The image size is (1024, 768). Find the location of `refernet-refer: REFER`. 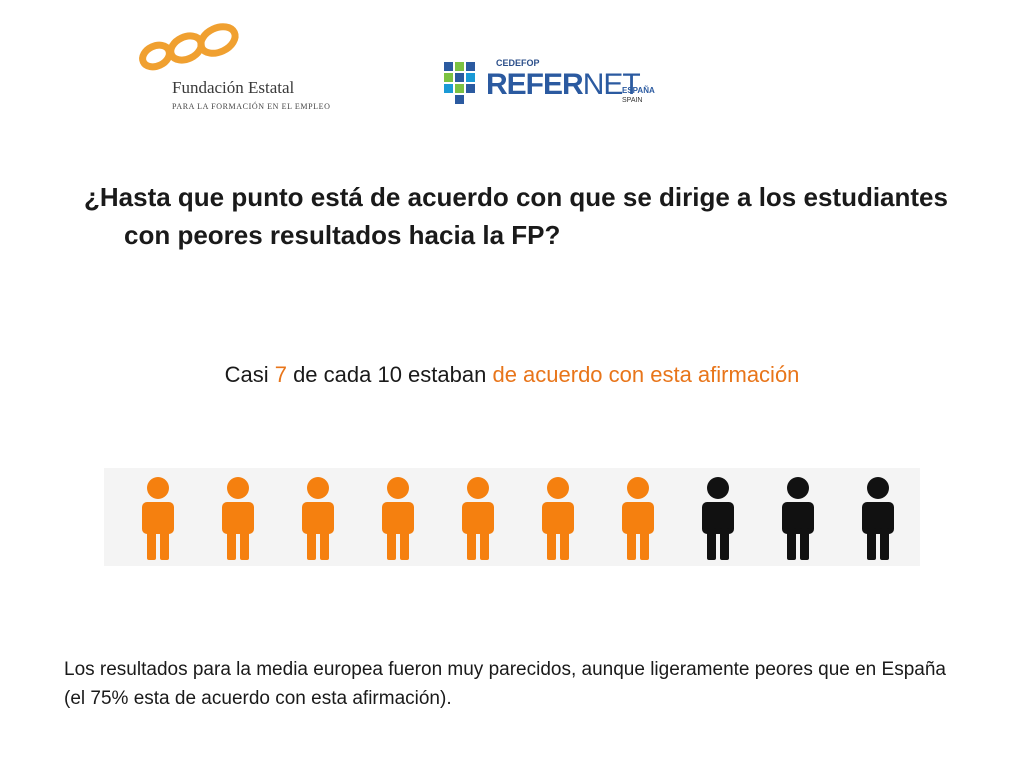

refernet-refer: REFER is located at coordinates (535, 84).